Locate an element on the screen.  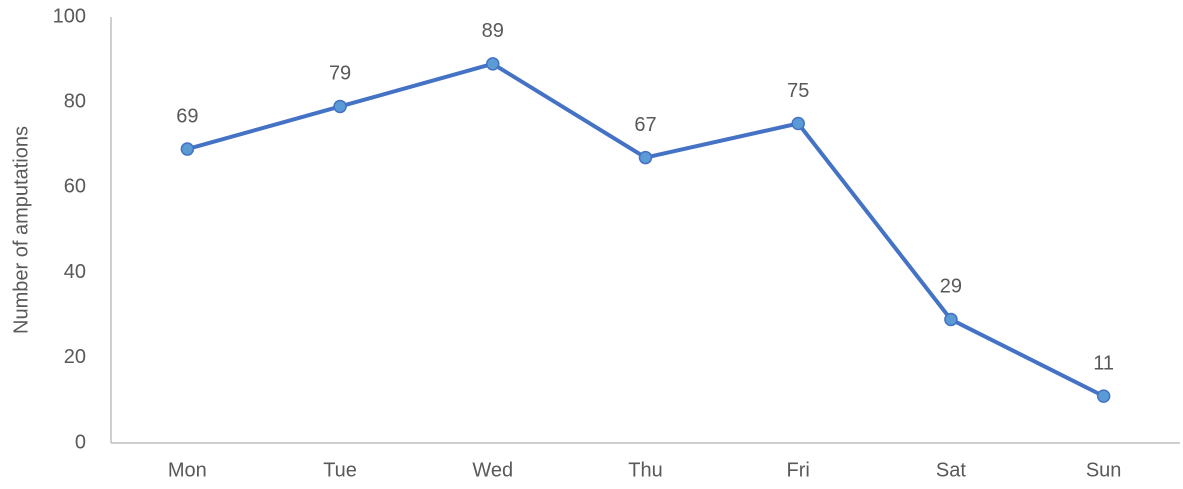
y-tick-label: 100 is located at coordinates (69, 16).